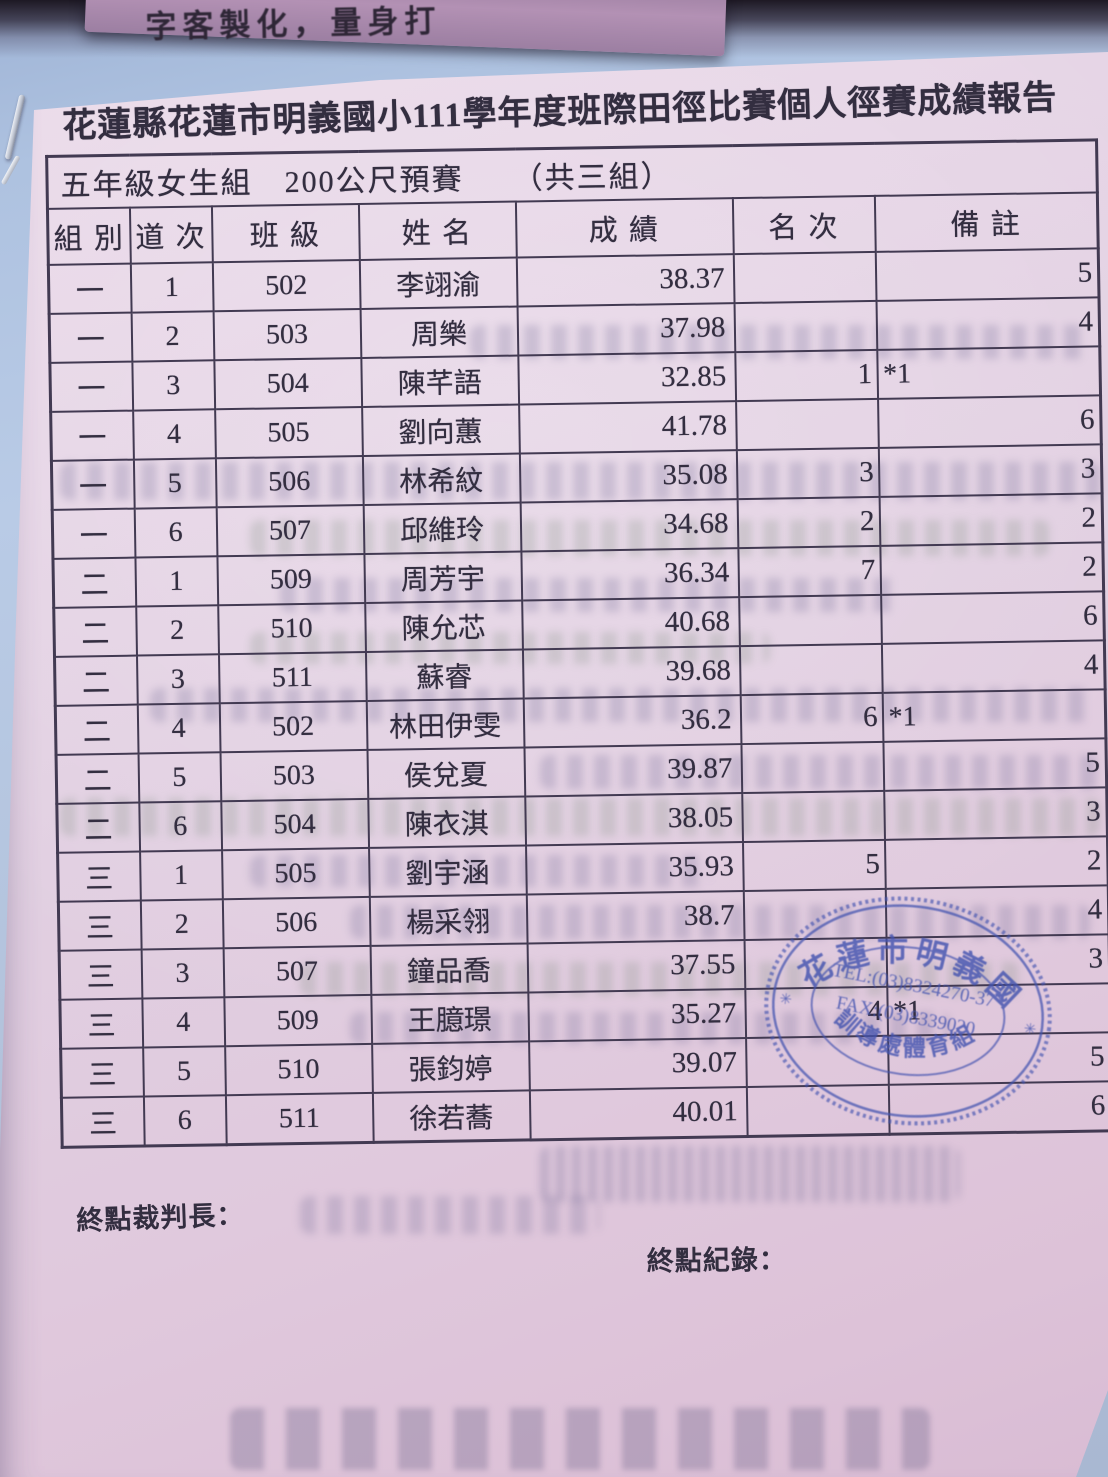 This screenshot has width=1108, height=1477. Describe the element at coordinates (633, 819) in the screenshot. I see `time-cell: 38.05` at that location.